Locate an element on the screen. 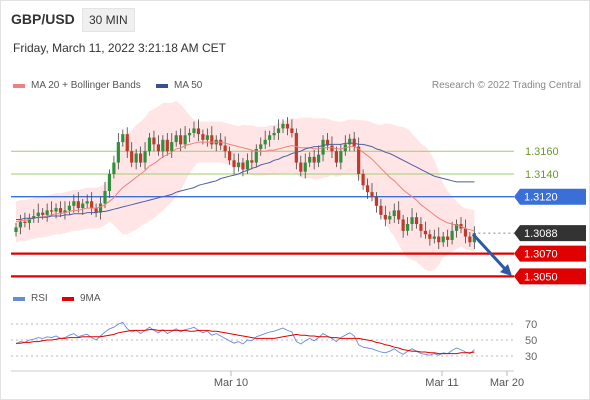  level-tag-1.3050 is located at coordinates (550, 276).